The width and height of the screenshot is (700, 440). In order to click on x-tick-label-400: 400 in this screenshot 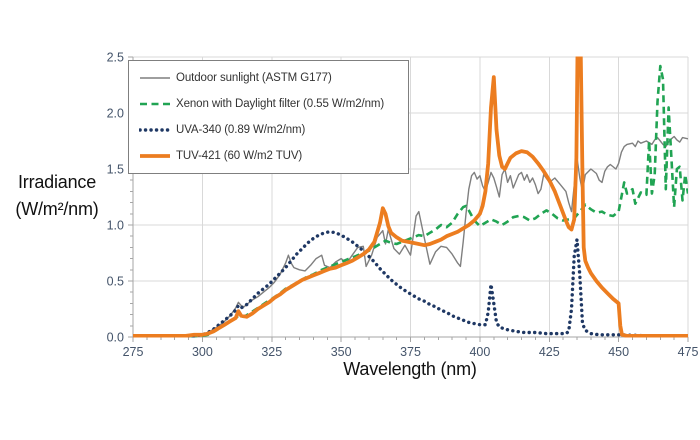, I will do `click(479, 352)`.